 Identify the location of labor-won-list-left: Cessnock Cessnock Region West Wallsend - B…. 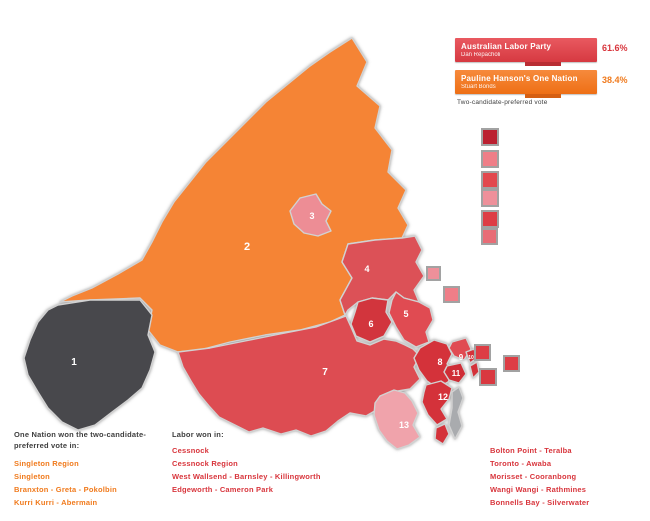
(246, 470).